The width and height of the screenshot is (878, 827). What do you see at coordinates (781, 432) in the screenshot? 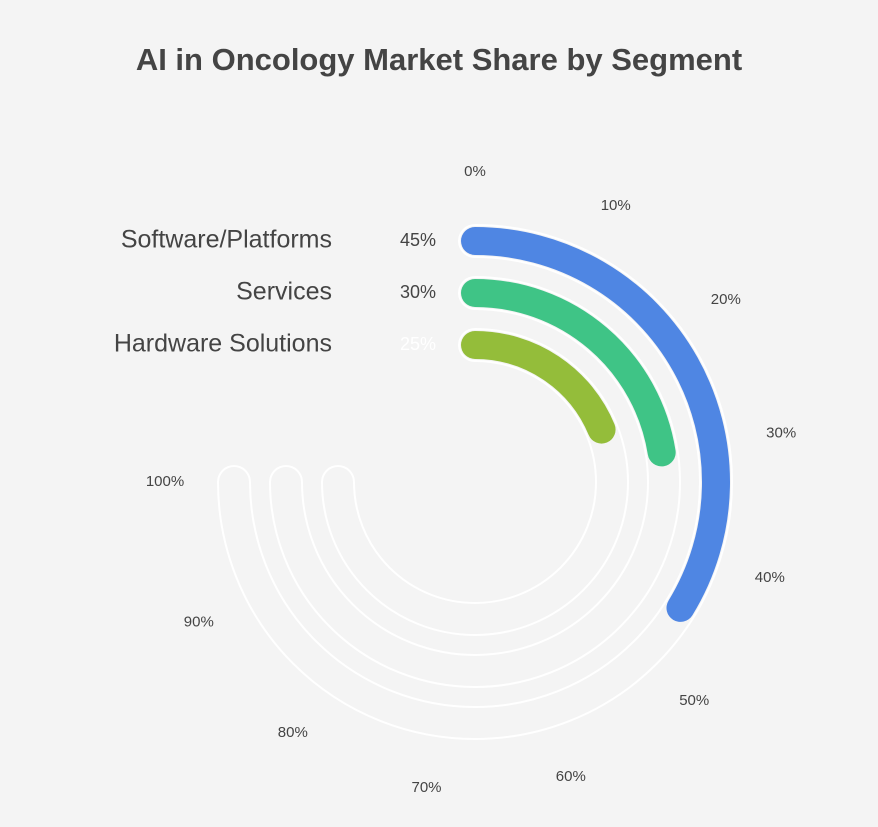
I see `tick-label: 30%` at bounding box center [781, 432].